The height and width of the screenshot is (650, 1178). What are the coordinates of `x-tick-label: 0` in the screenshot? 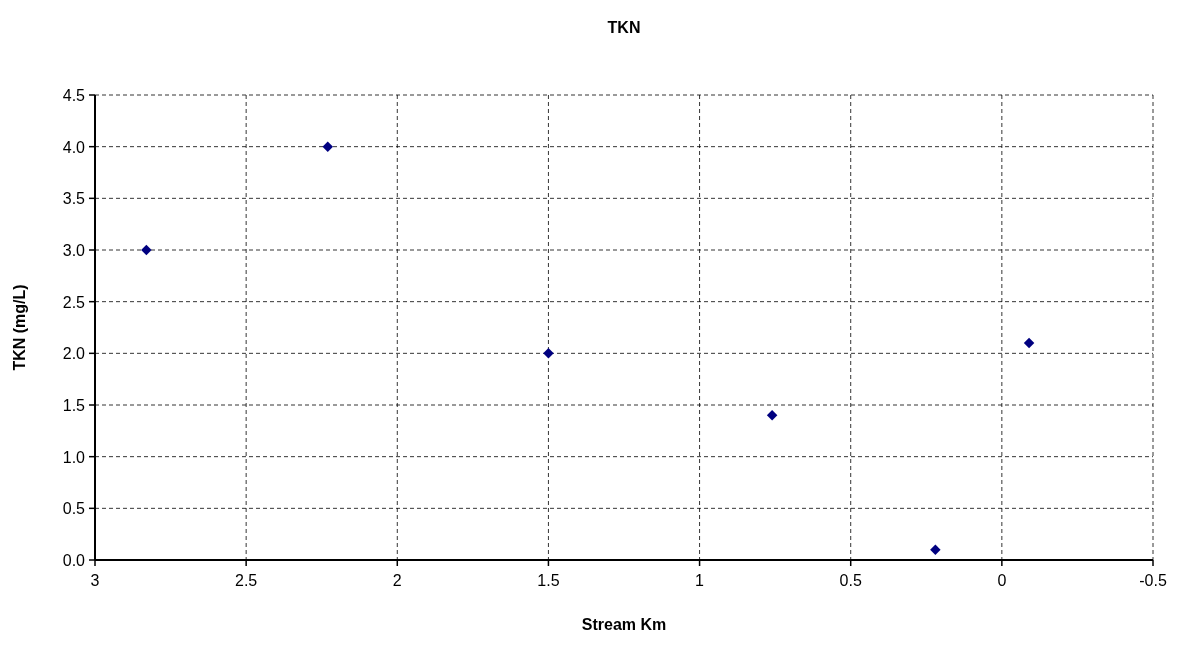 It's located at (1002, 580).